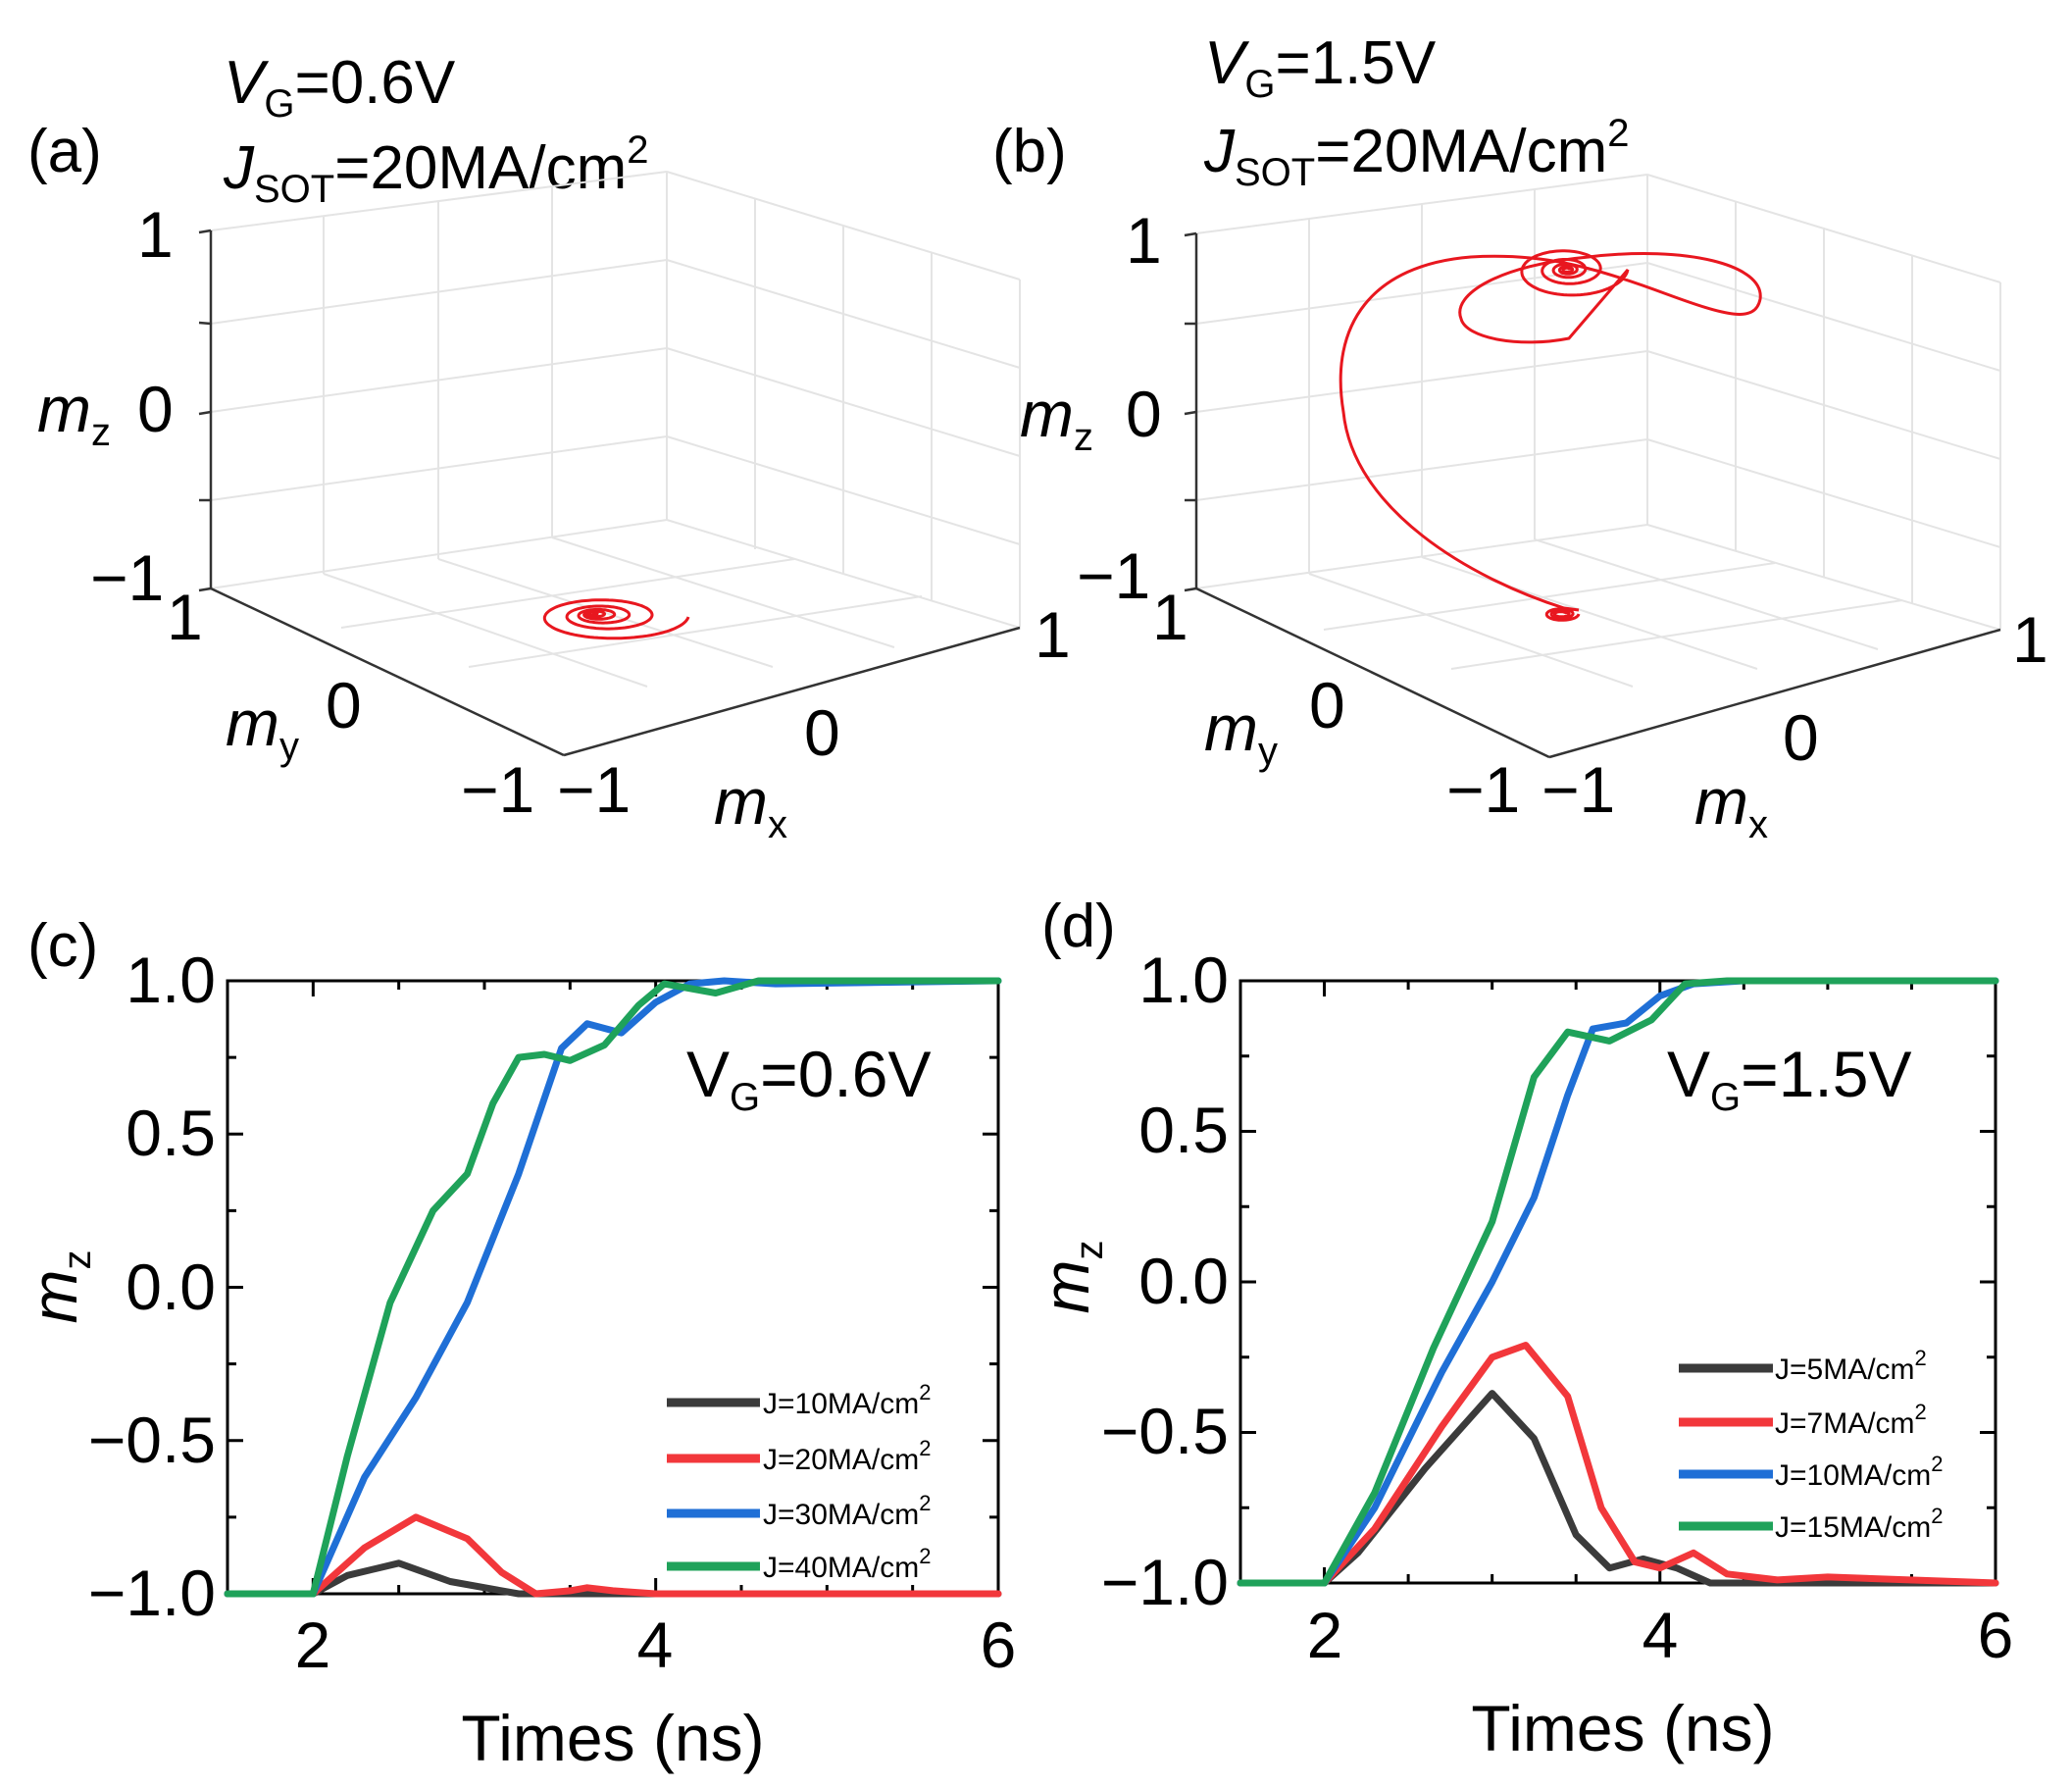 Image resolution: width=2072 pixels, height=1787 pixels. I want to click on panel-d-xtick-labels: 2 4 6, so click(1660, 1635).